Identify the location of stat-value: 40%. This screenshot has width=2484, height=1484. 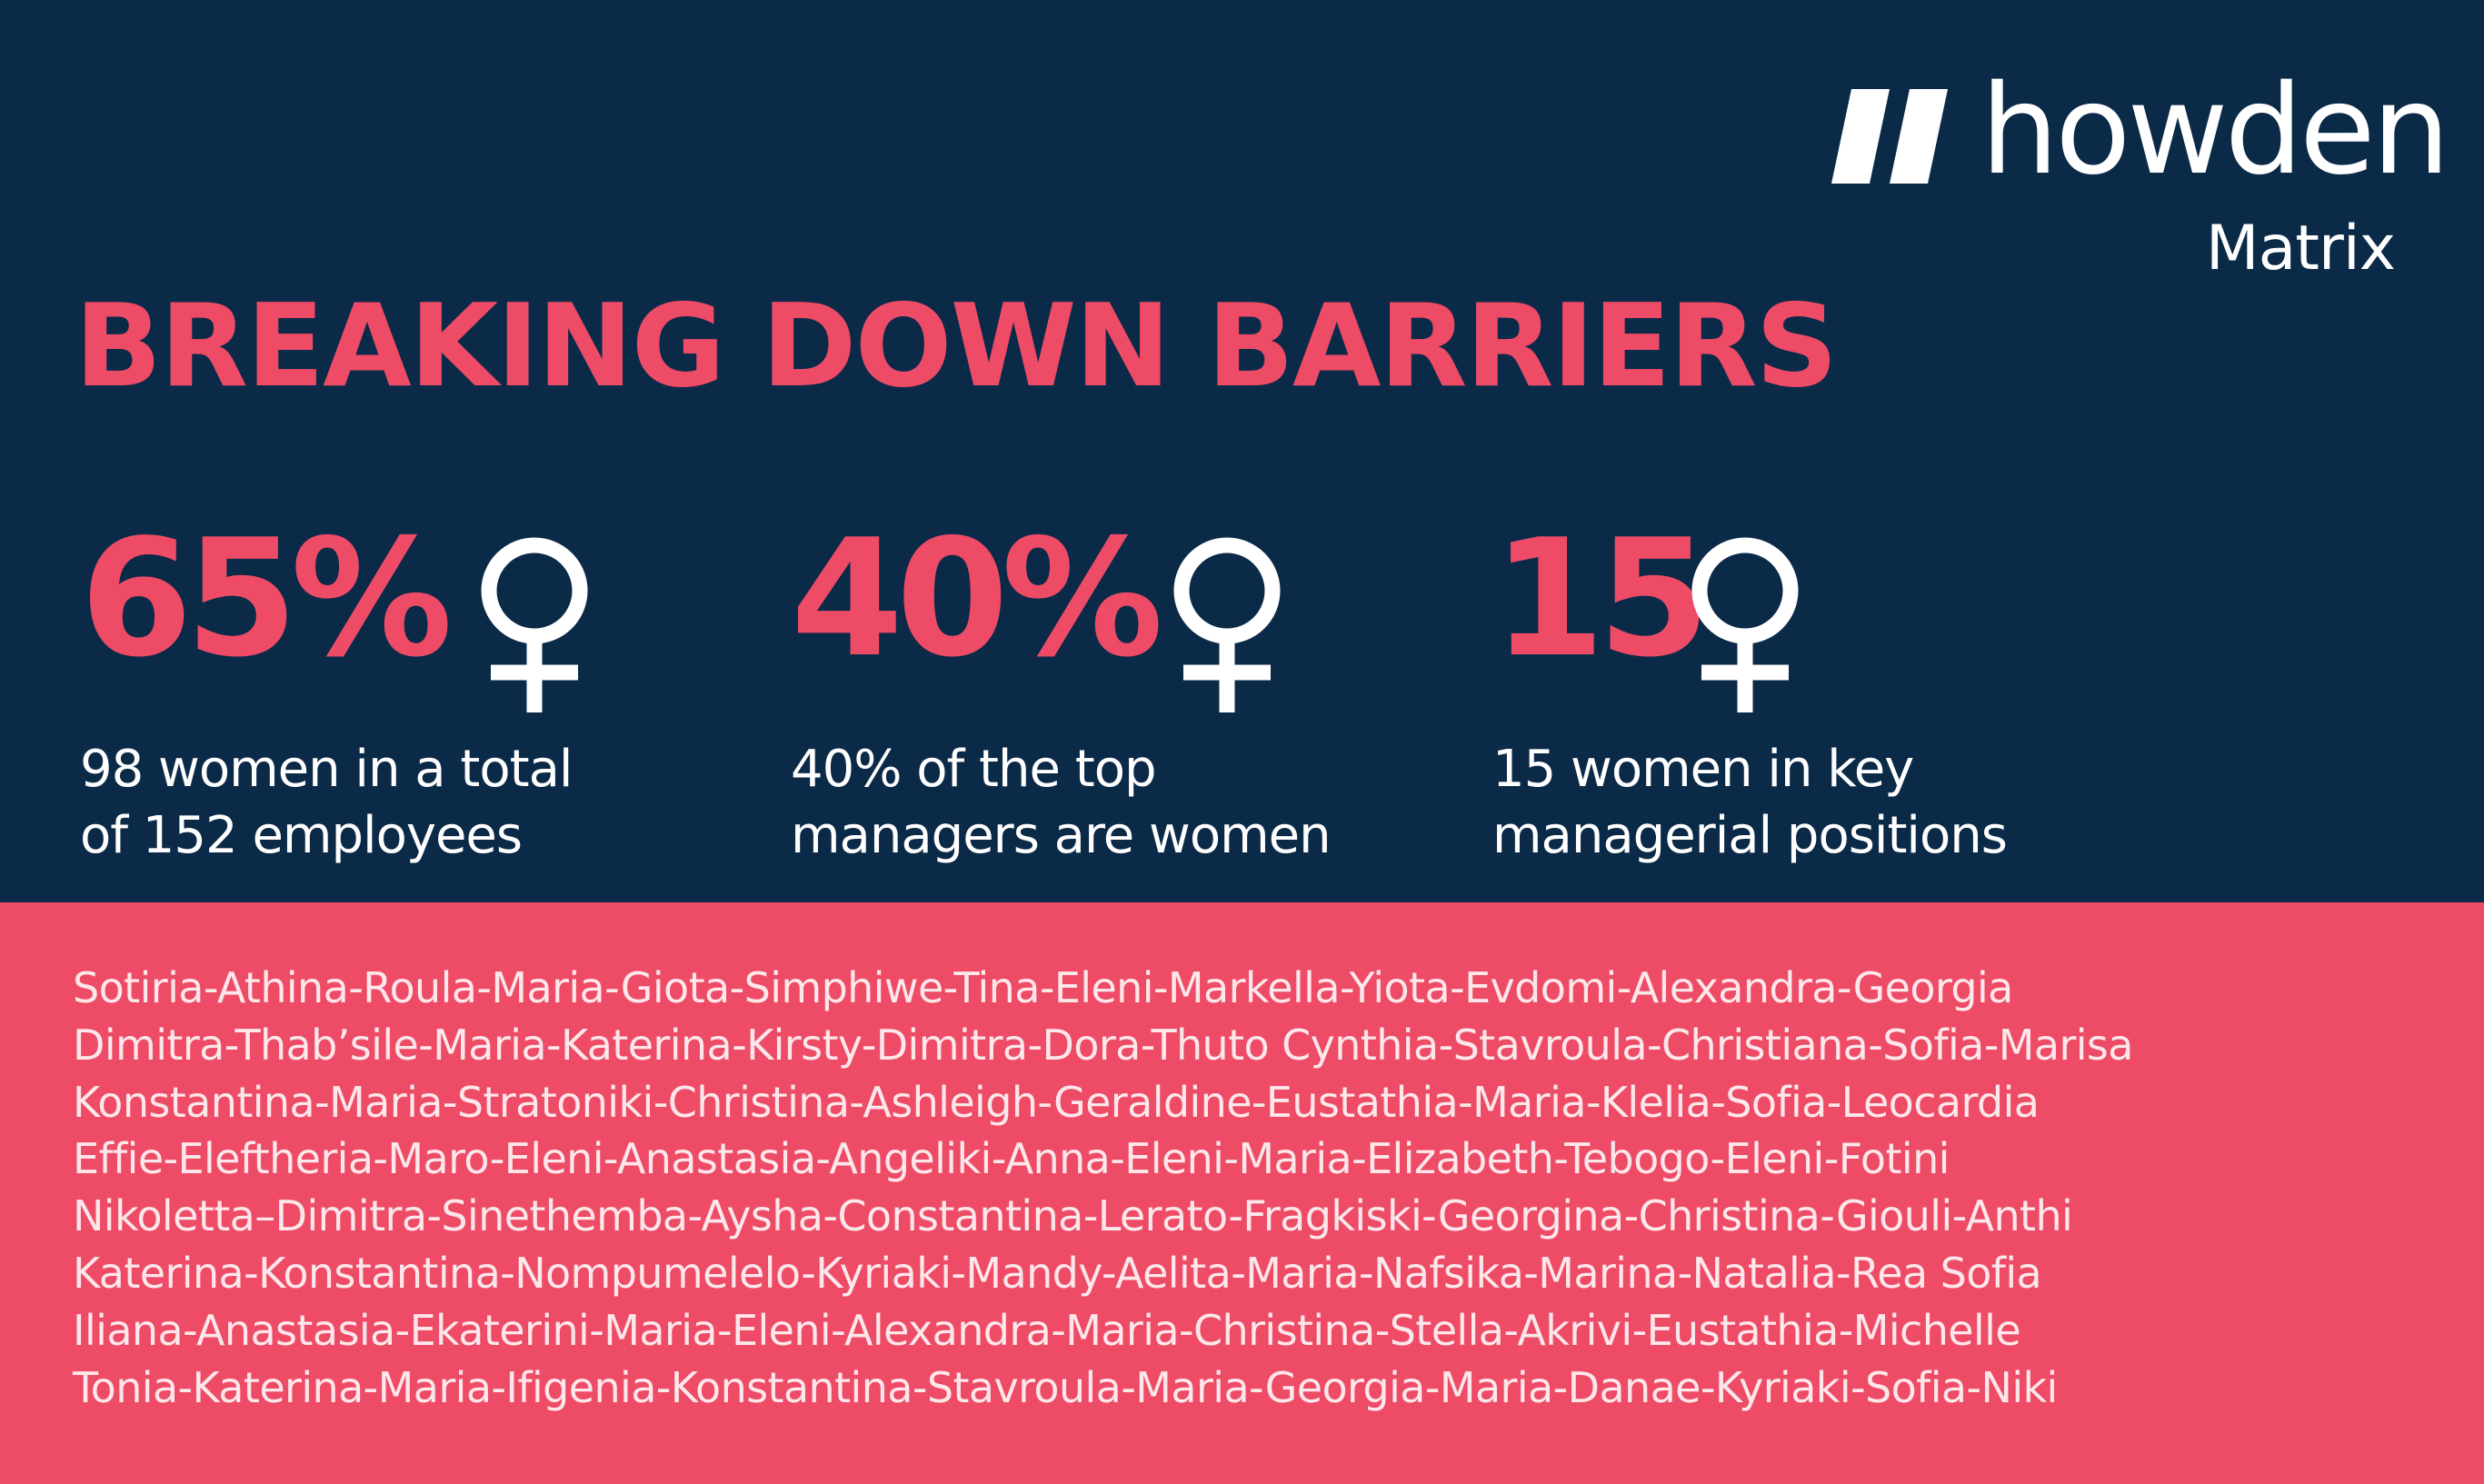
(977, 598).